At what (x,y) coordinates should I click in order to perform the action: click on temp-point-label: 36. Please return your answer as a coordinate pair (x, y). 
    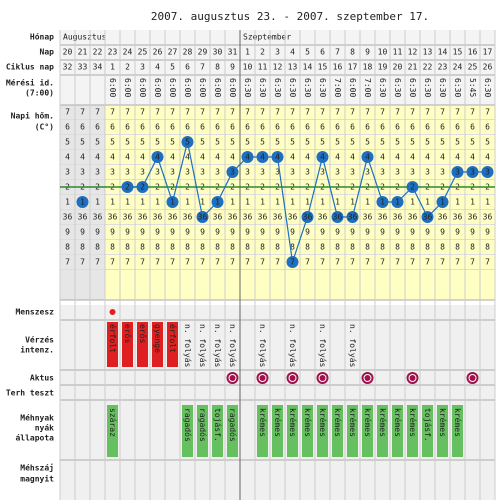
    Looking at the image, I should click on (428, 217).